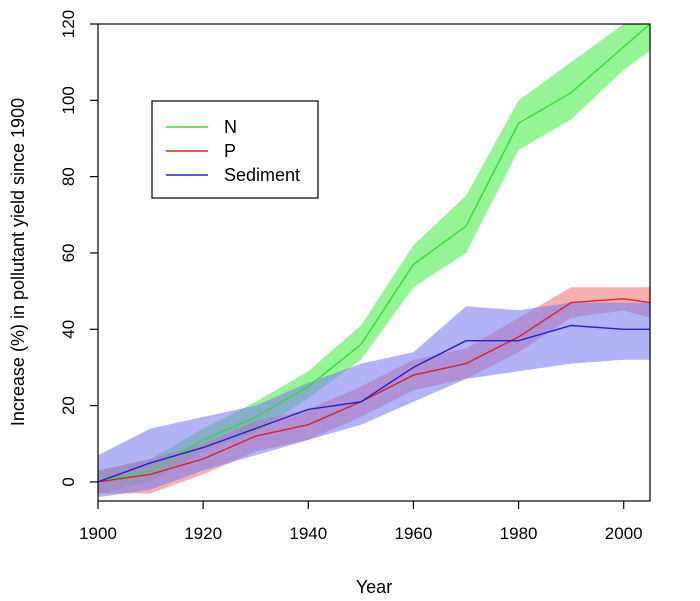 The width and height of the screenshot is (700, 601). Describe the element at coordinates (519, 533) in the screenshot. I see `x-tick-label: 1980` at that location.